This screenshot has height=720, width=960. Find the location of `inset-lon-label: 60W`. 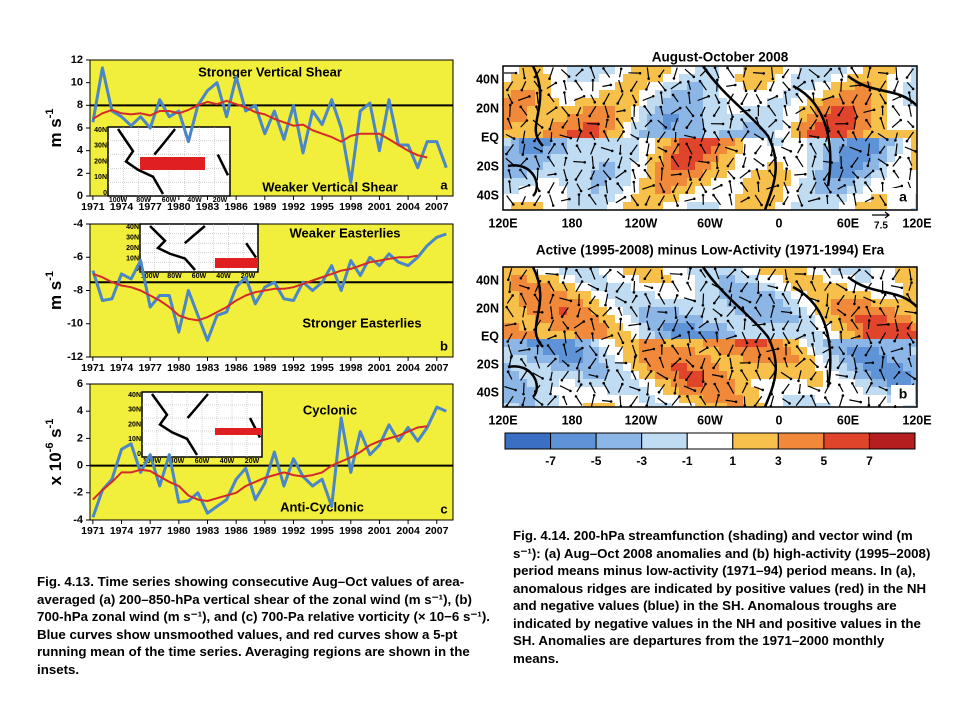

inset-lon-label: 60W is located at coordinates (169, 200).